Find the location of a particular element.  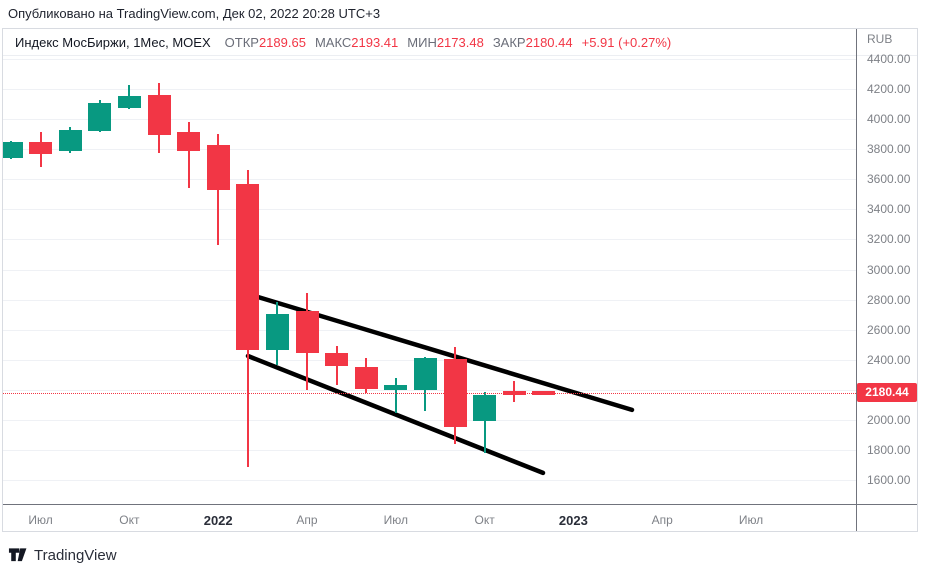

price-axis-label: 4200.00 is located at coordinates (889, 89).